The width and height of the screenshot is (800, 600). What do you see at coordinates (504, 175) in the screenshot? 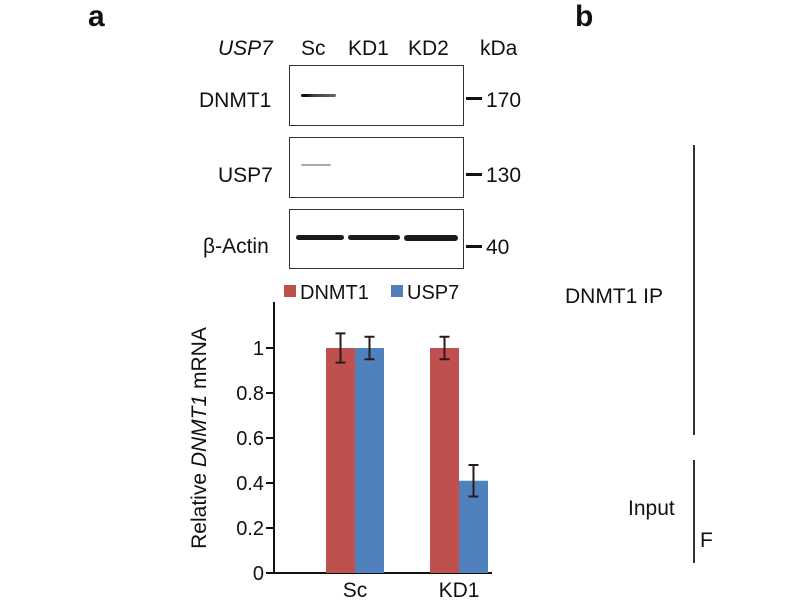
I see `marker-130: 130` at bounding box center [504, 175].